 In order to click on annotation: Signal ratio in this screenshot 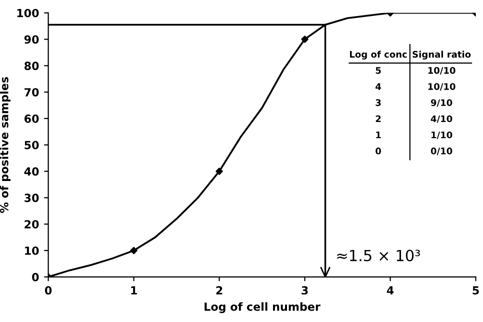, I will do `click(441, 55)`.